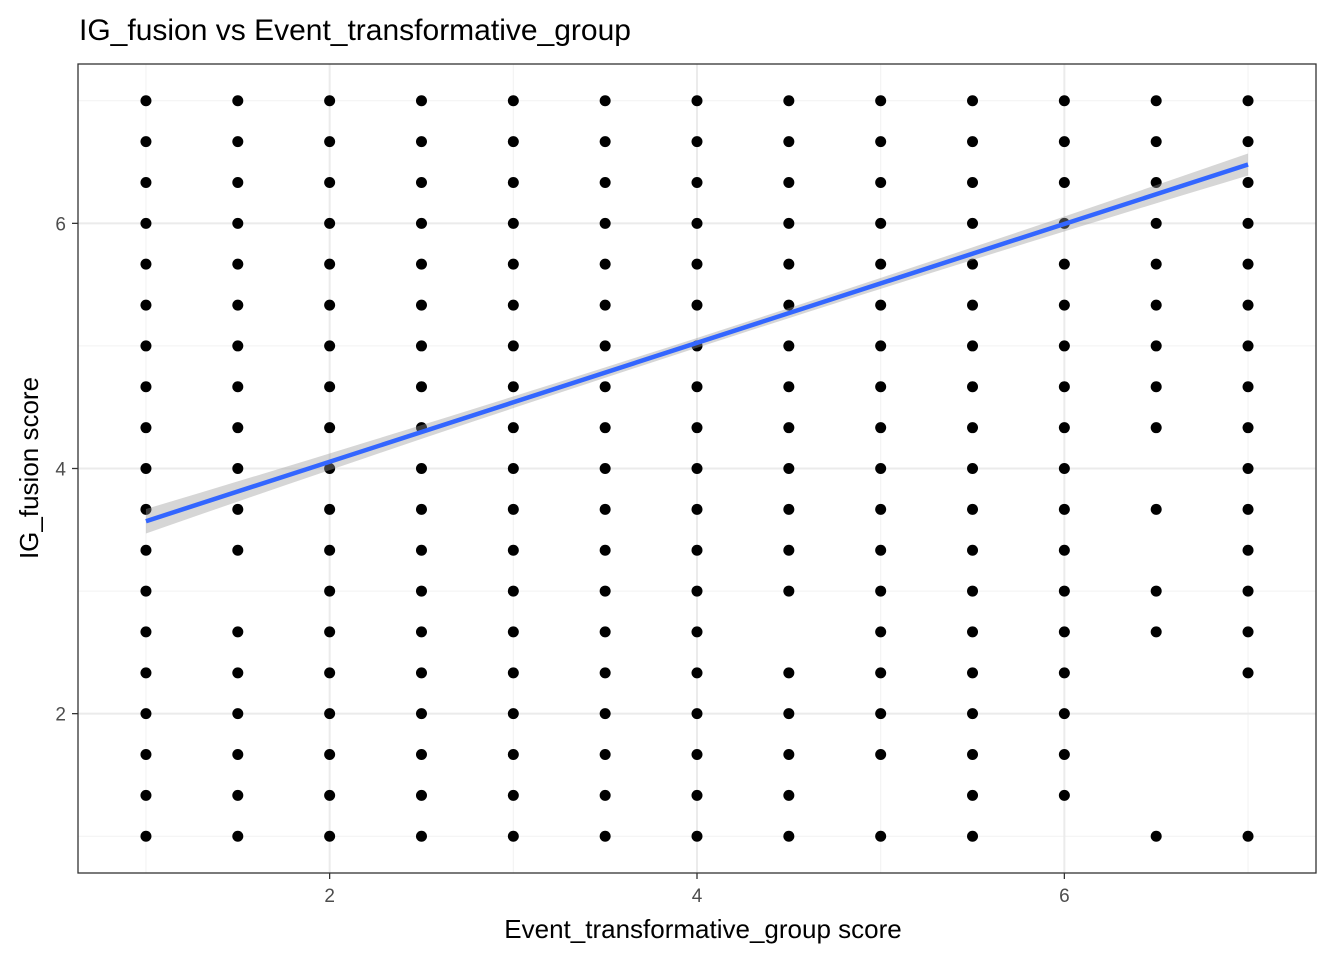  What do you see at coordinates (697, 896) in the screenshot?
I see `x-tick-label: 4` at bounding box center [697, 896].